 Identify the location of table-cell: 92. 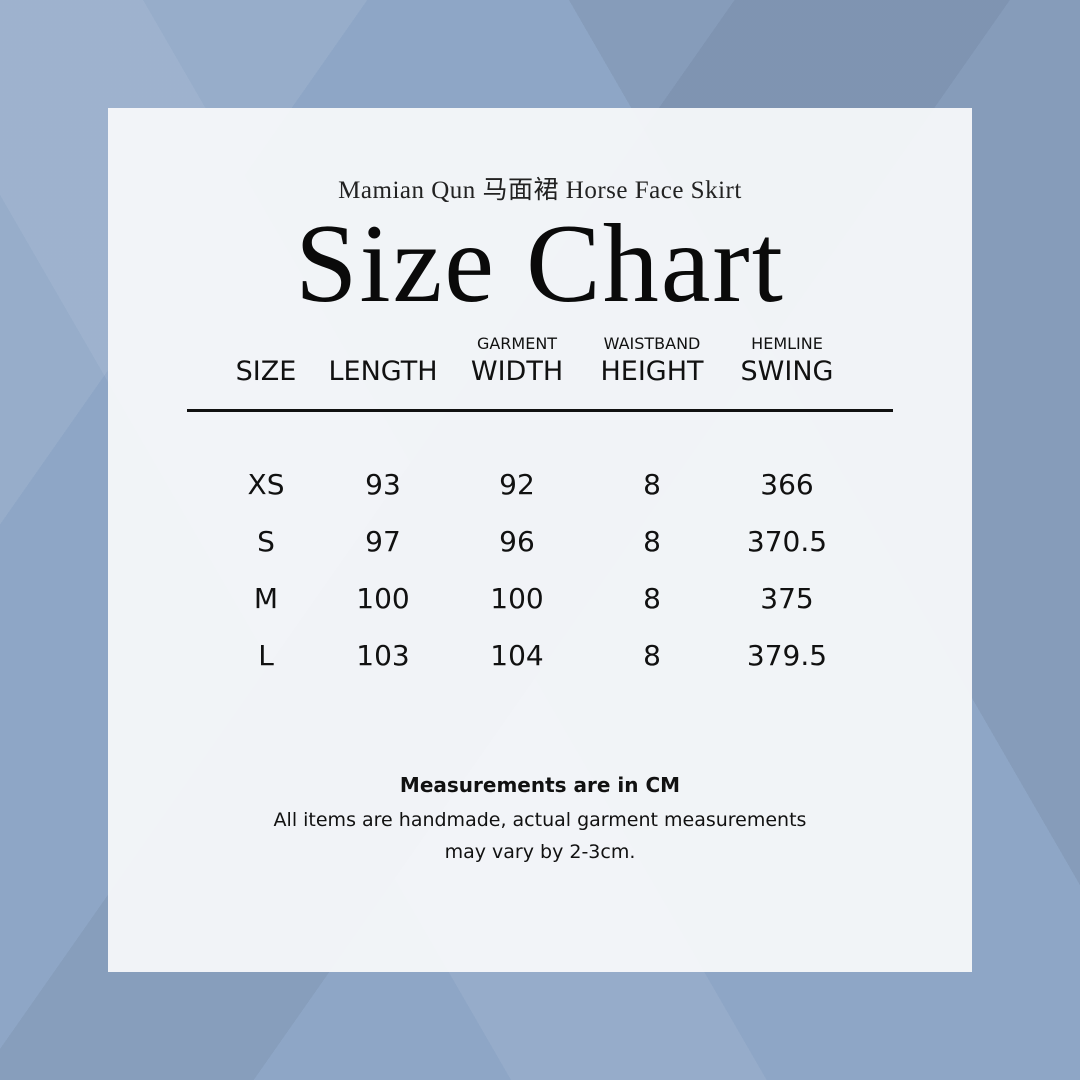
(517, 484).